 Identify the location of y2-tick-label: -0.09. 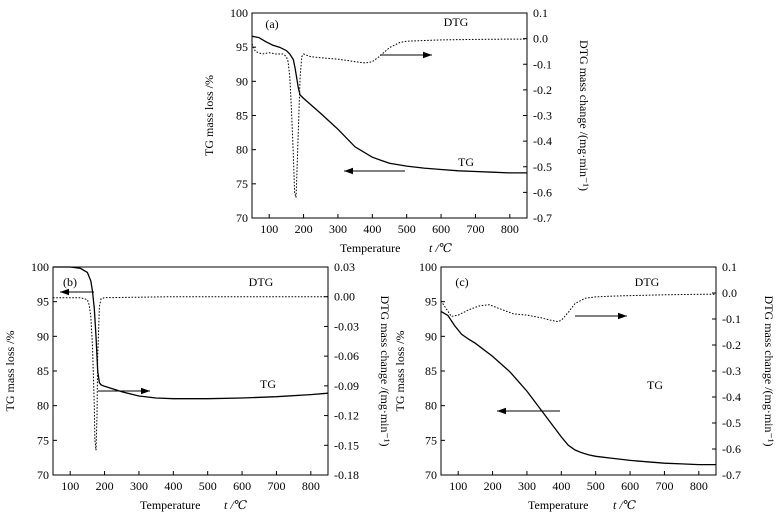
(346, 386).